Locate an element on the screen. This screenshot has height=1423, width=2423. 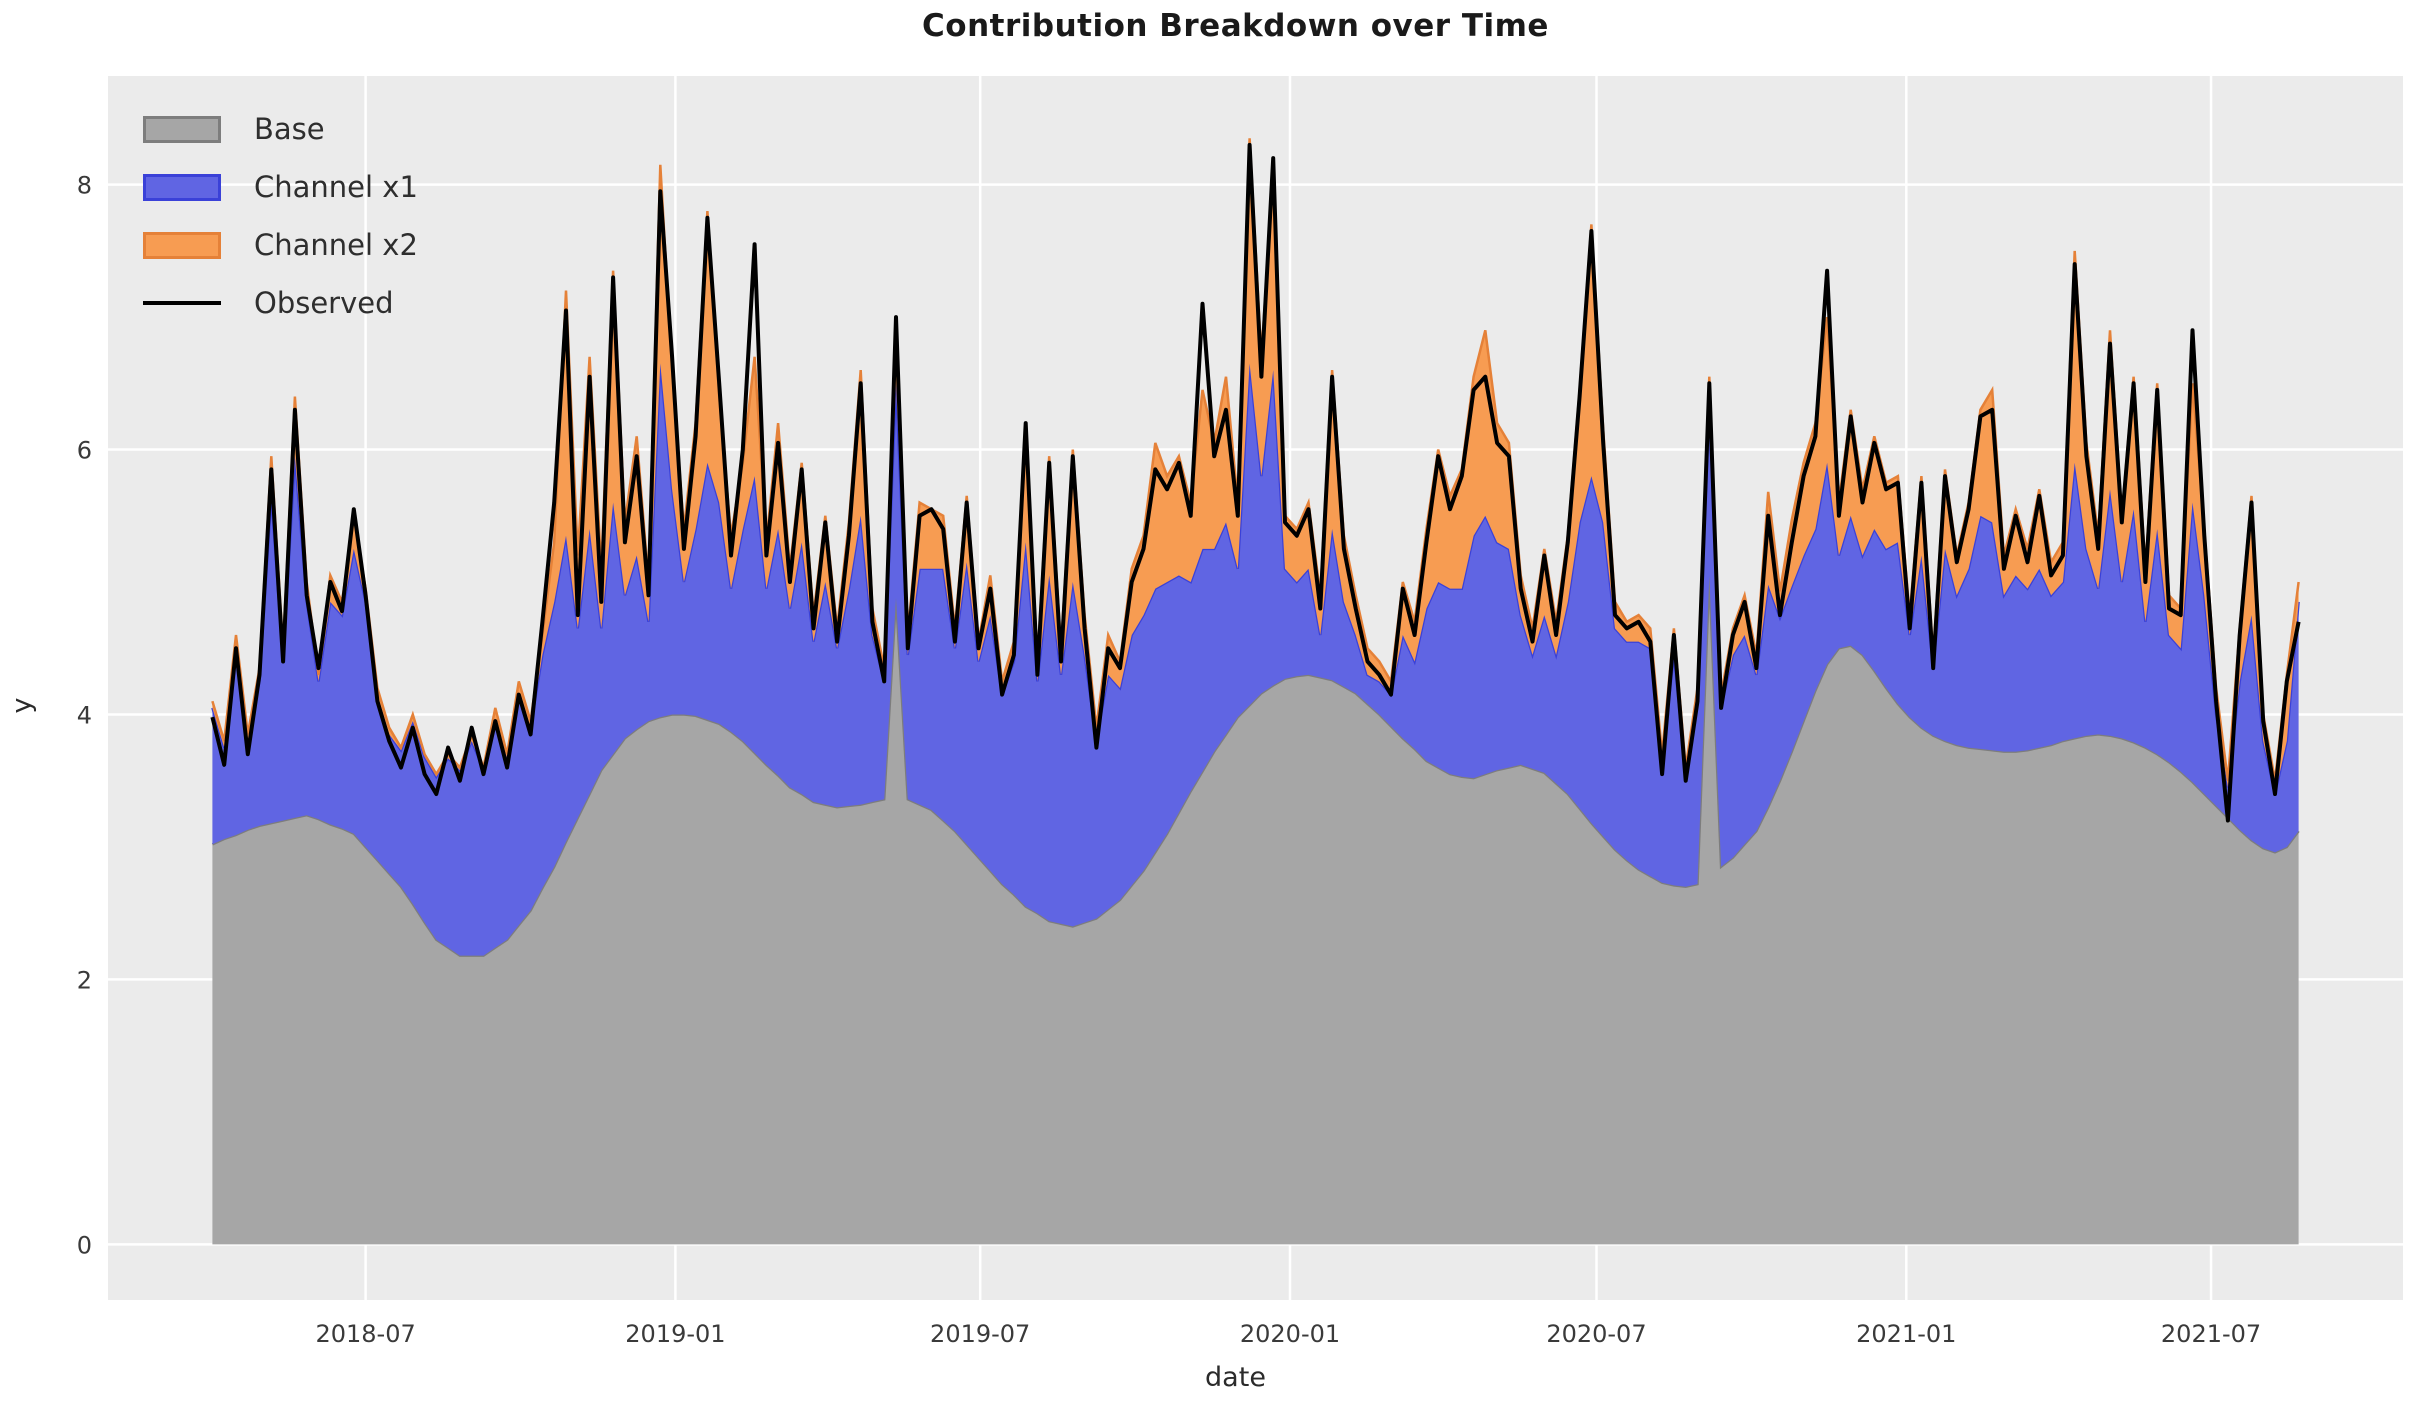
legend-label-base: Base is located at coordinates (289, 129).